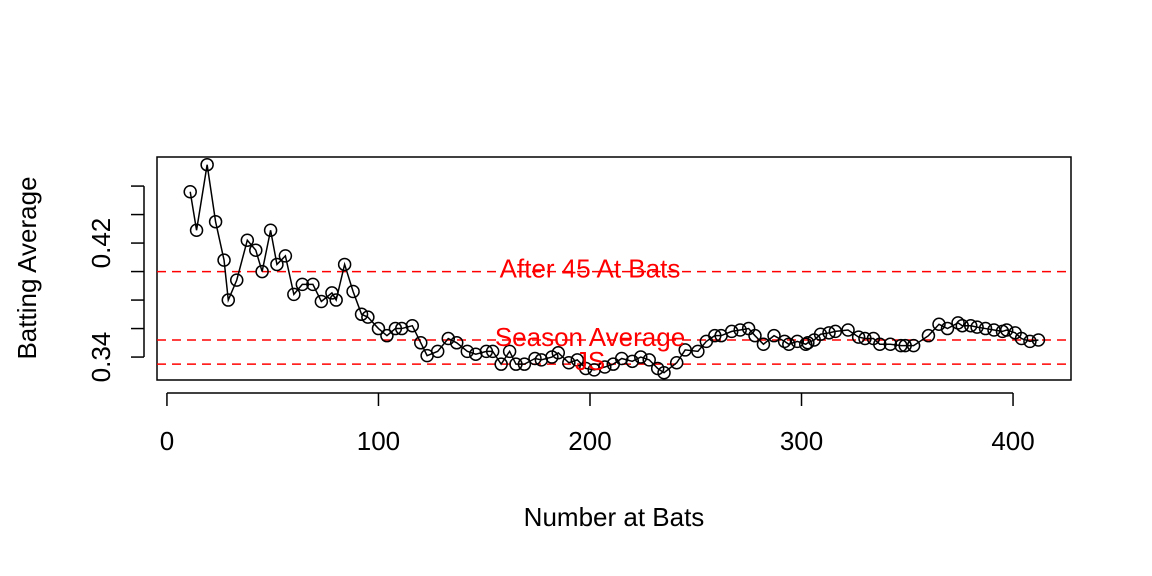 This screenshot has height=576, width=1152. Describe the element at coordinates (589, 441) in the screenshot. I see `x-tick-label: 200` at that location.